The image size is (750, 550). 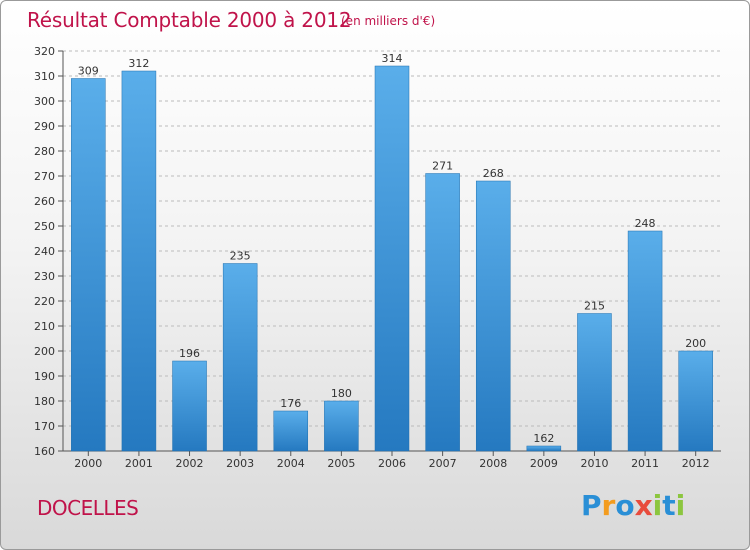 What do you see at coordinates (44, 376) in the screenshot?
I see `y-tick-label: 190` at bounding box center [44, 376].